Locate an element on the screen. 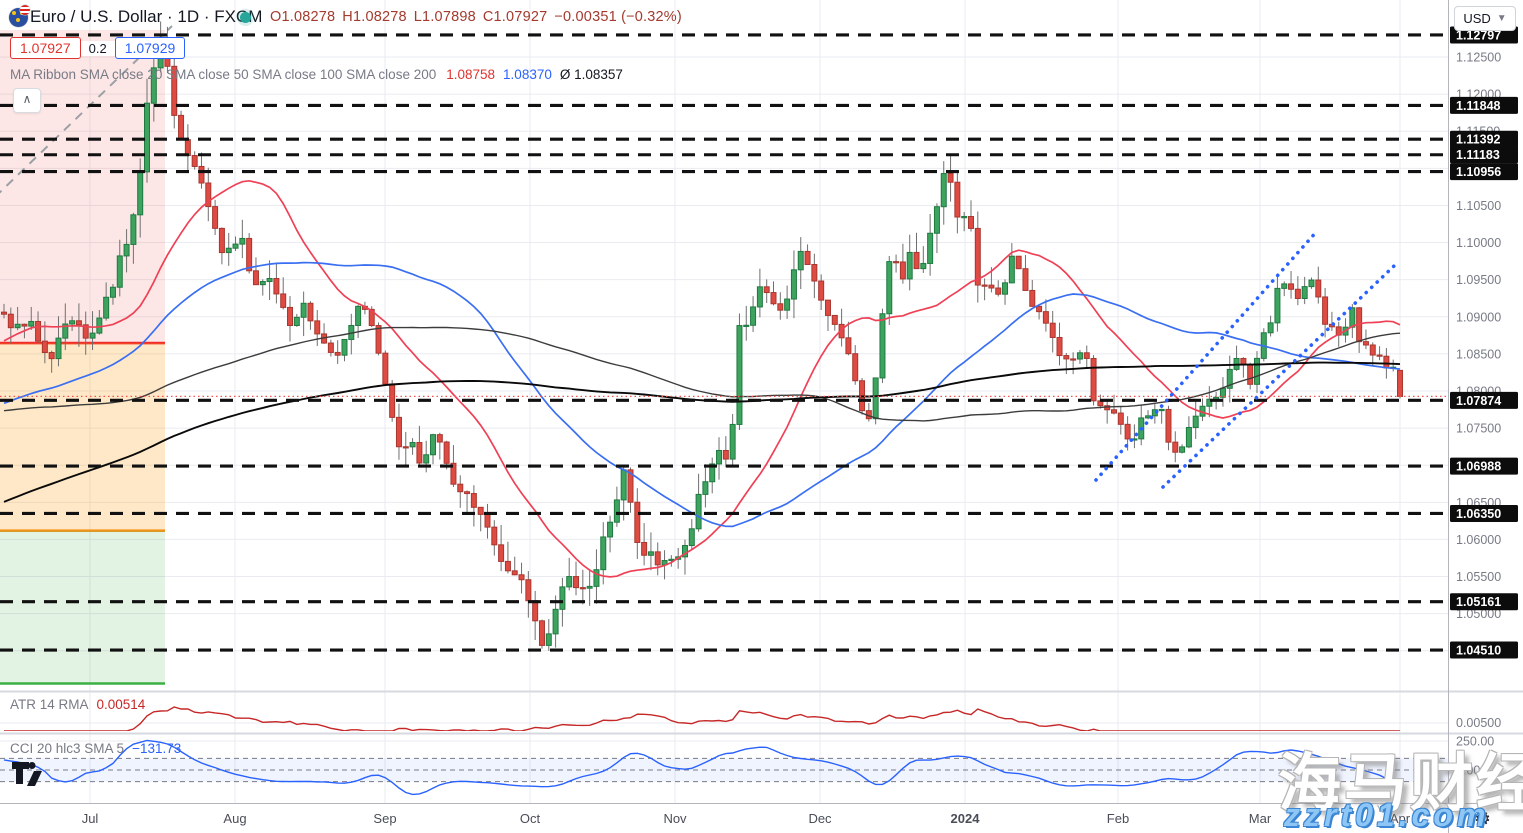 Image resolution: width=1523 pixels, height=833 pixels. ma-ribbon-sma50-value: 1.08370 is located at coordinates (527, 74).